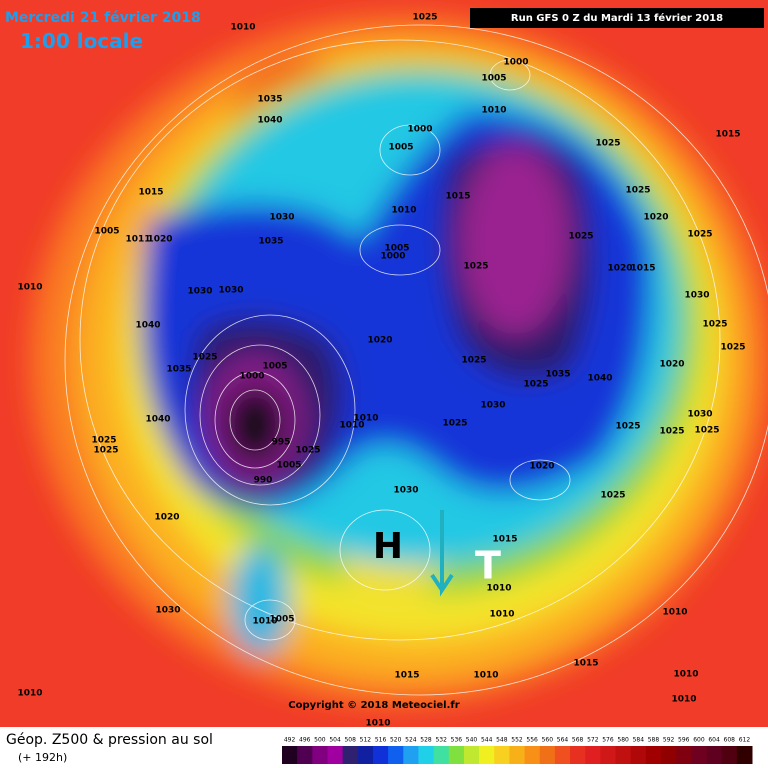 The width and height of the screenshot is (768, 768). I want to click on colorbar-tick-label: 508, so click(350, 740).